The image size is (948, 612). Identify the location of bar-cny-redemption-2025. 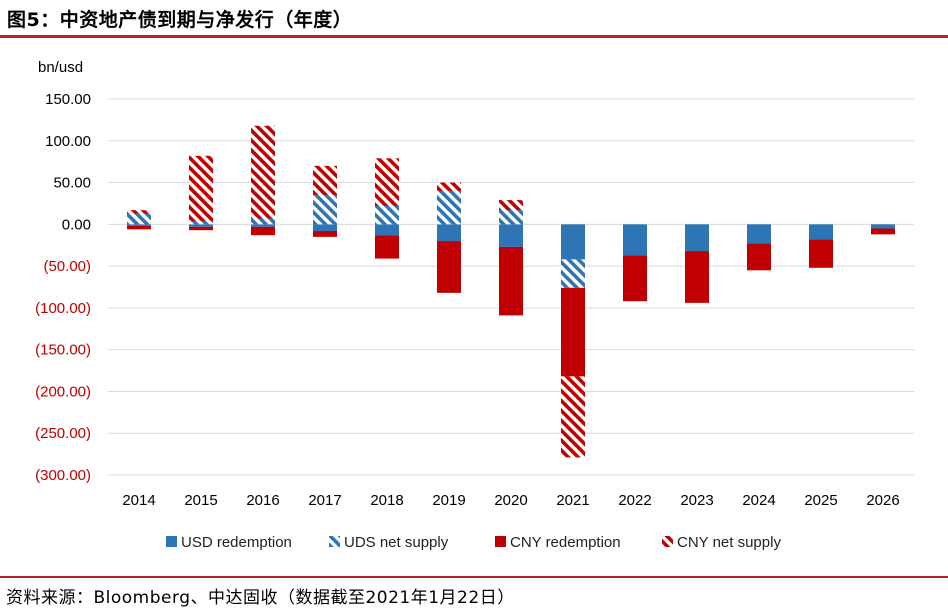
(821, 253).